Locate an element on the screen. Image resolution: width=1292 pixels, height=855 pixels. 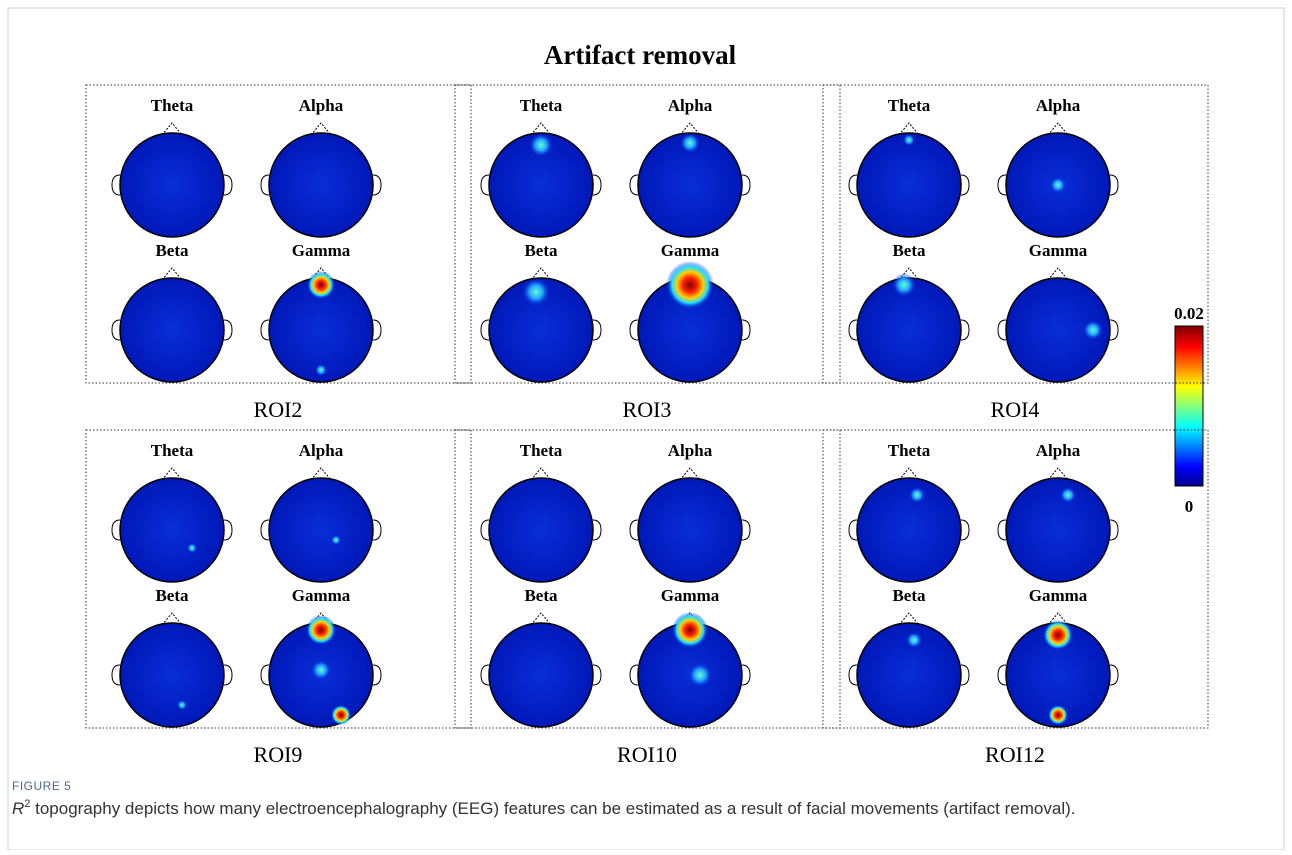
panel-label: ROI3 is located at coordinates (647, 409).